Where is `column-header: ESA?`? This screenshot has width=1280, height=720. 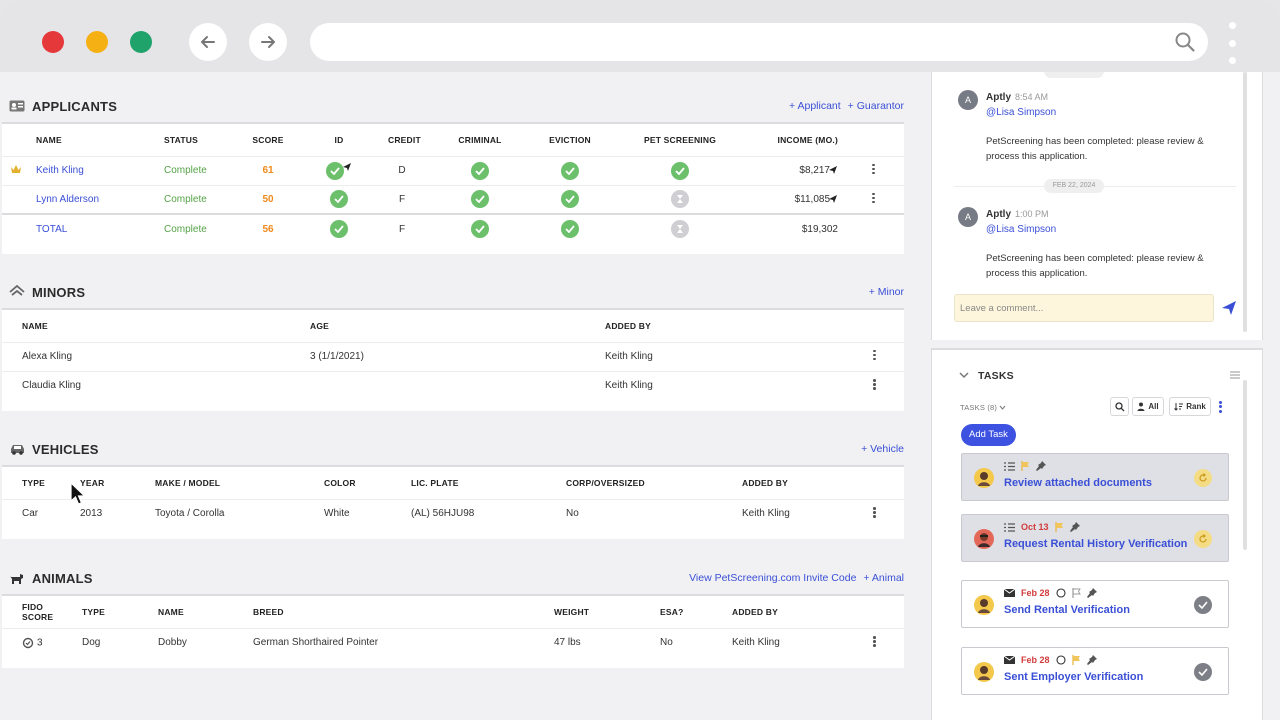
column-header: ESA? is located at coordinates (672, 611).